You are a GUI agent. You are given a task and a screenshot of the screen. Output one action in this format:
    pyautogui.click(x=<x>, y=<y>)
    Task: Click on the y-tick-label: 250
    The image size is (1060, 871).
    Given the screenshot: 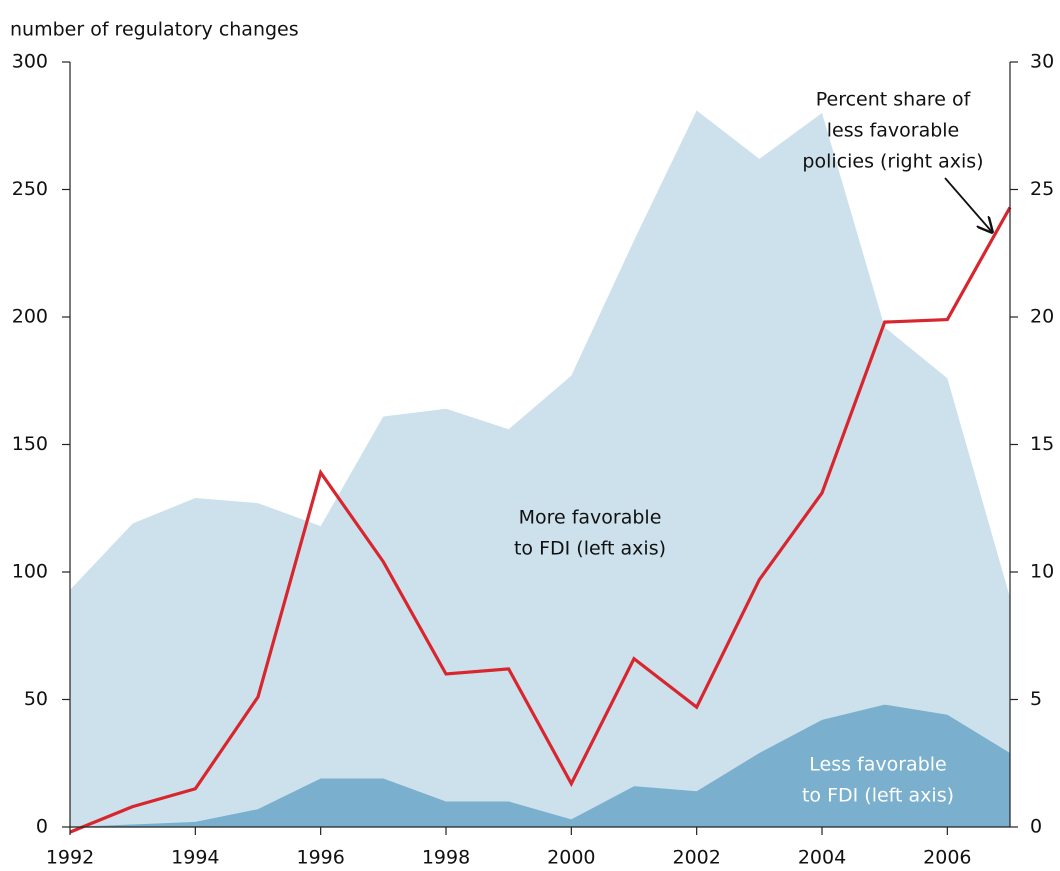 What is the action you would take?
    pyautogui.click(x=30, y=189)
    